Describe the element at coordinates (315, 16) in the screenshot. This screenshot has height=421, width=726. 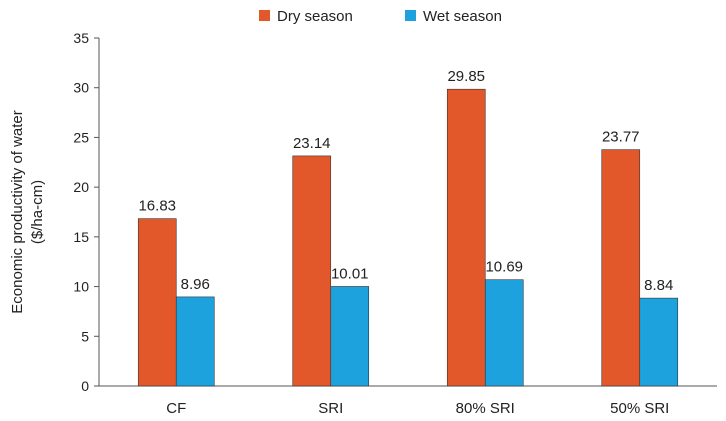
I see `legend-label-dry-season: Dry season` at that location.